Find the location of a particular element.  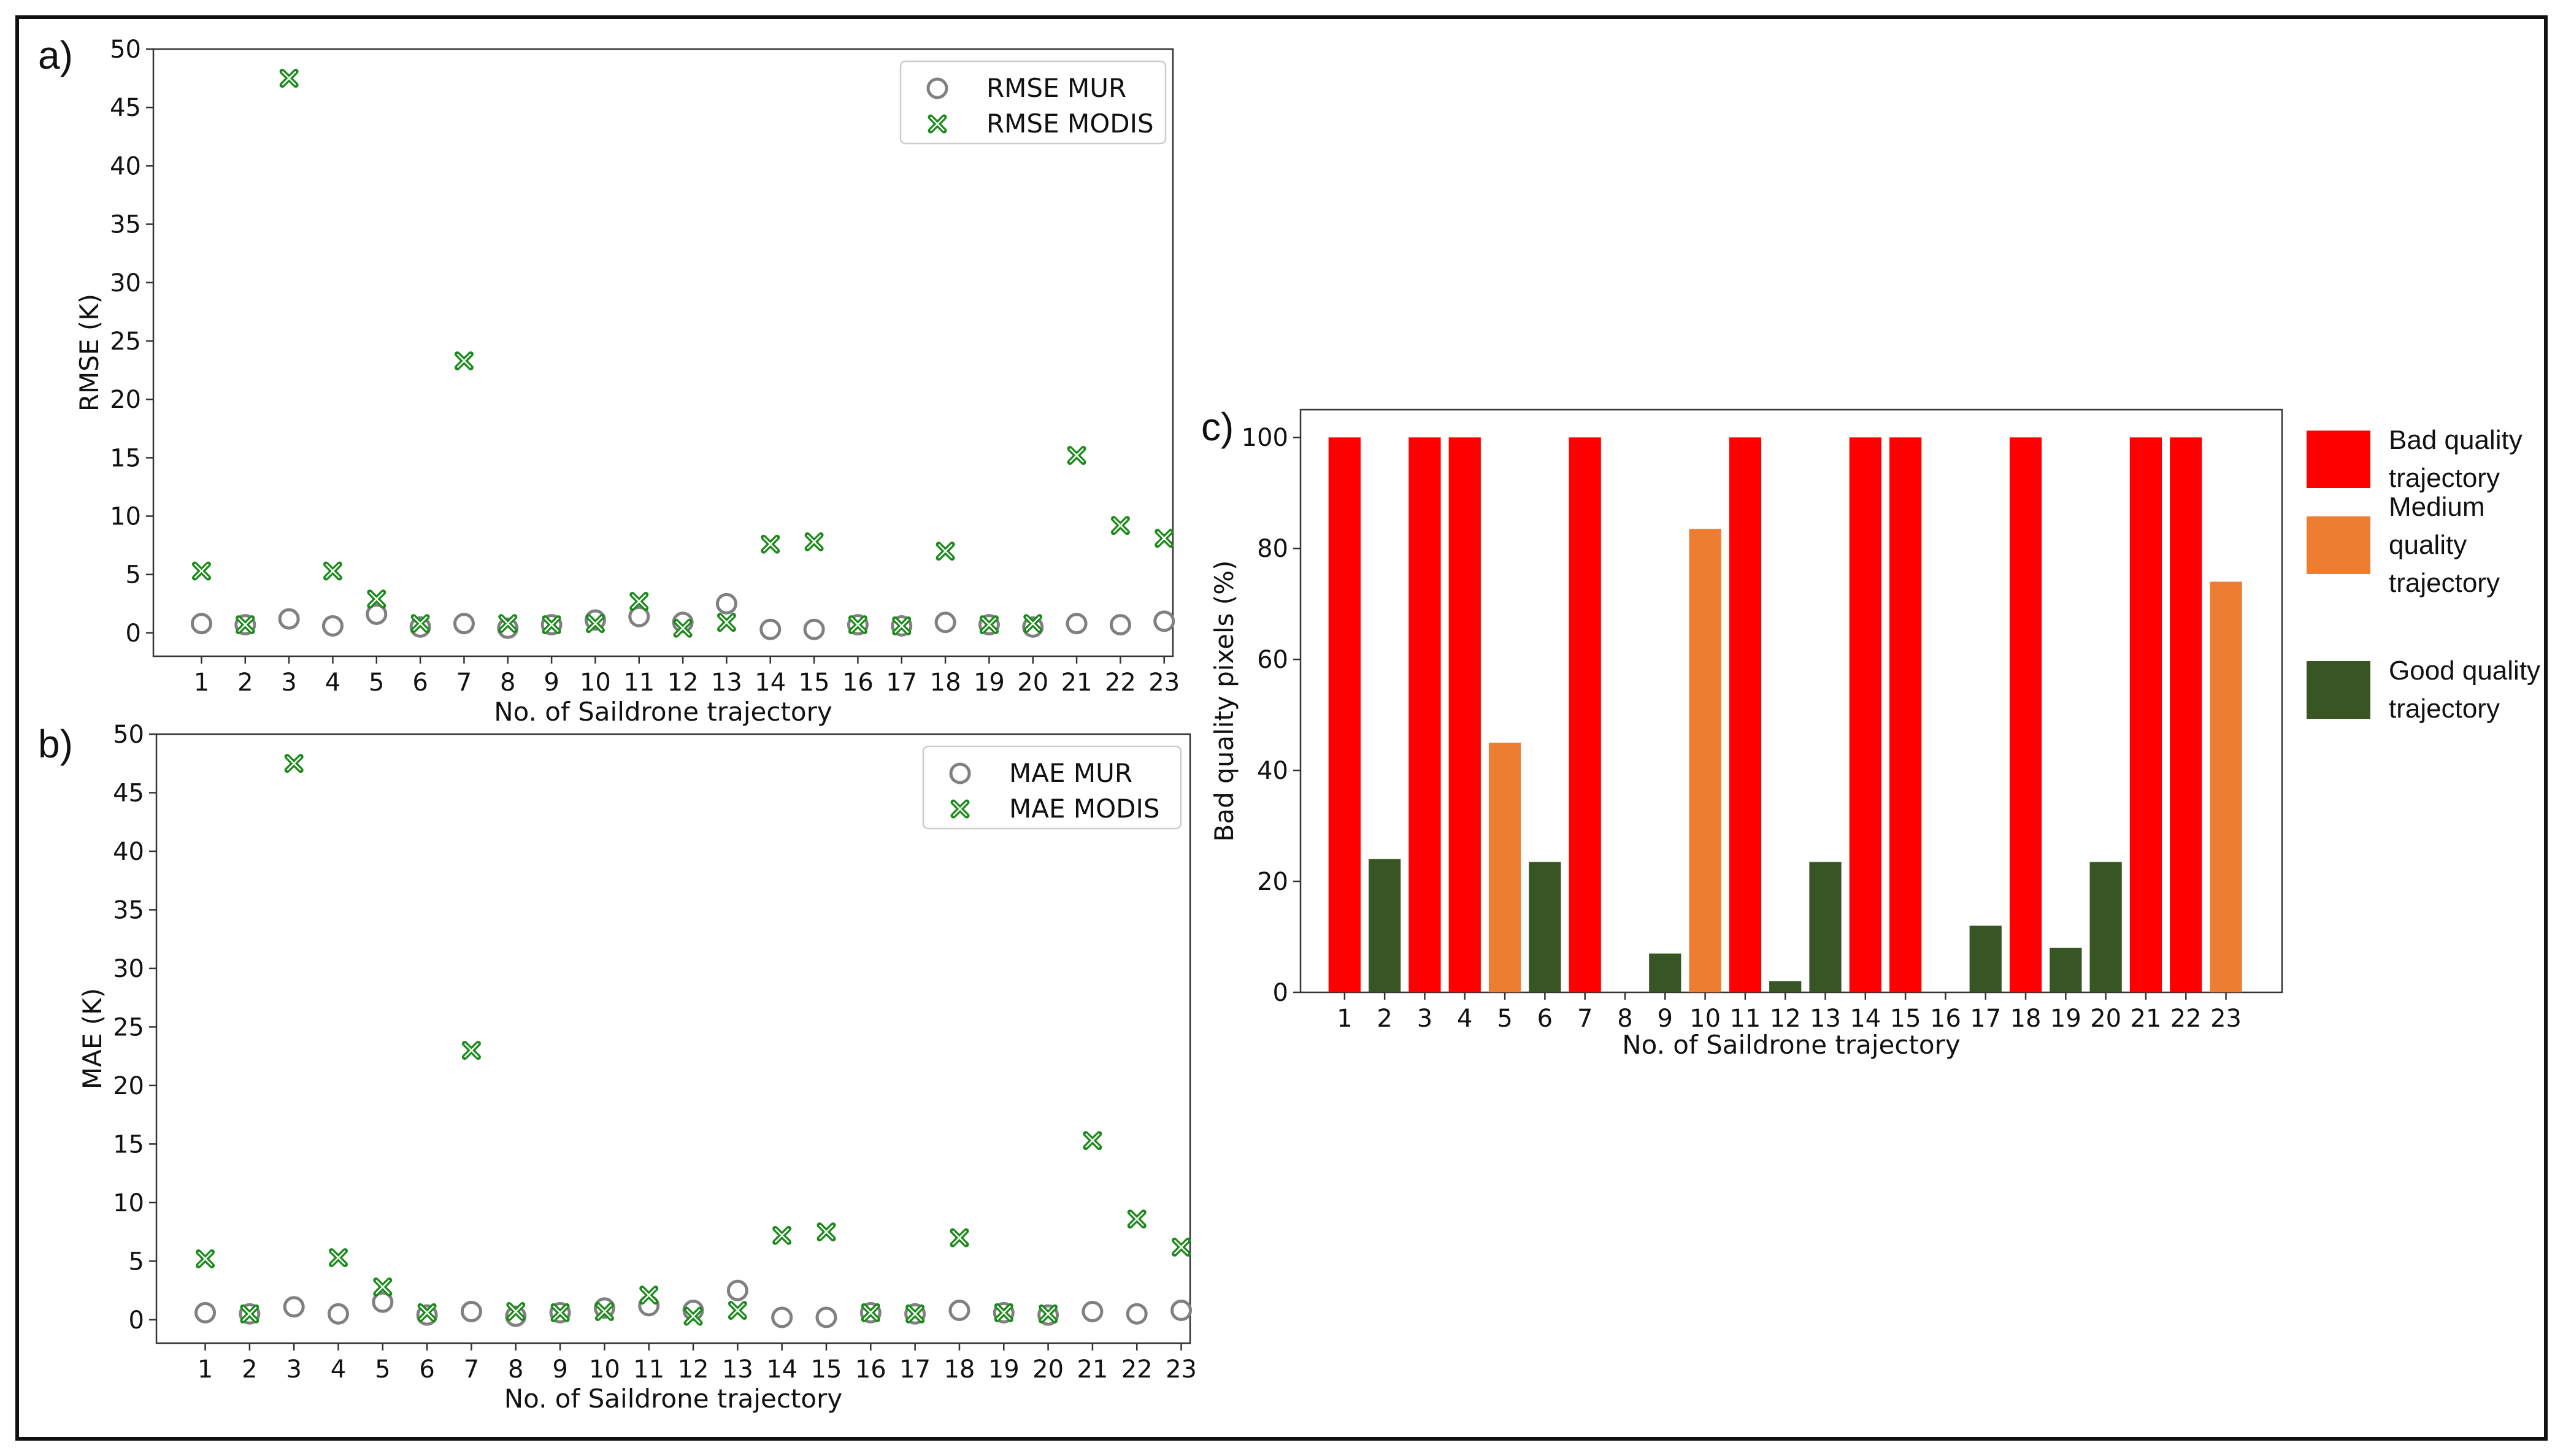

x-tick-label: 1 is located at coordinates (1344, 1019).